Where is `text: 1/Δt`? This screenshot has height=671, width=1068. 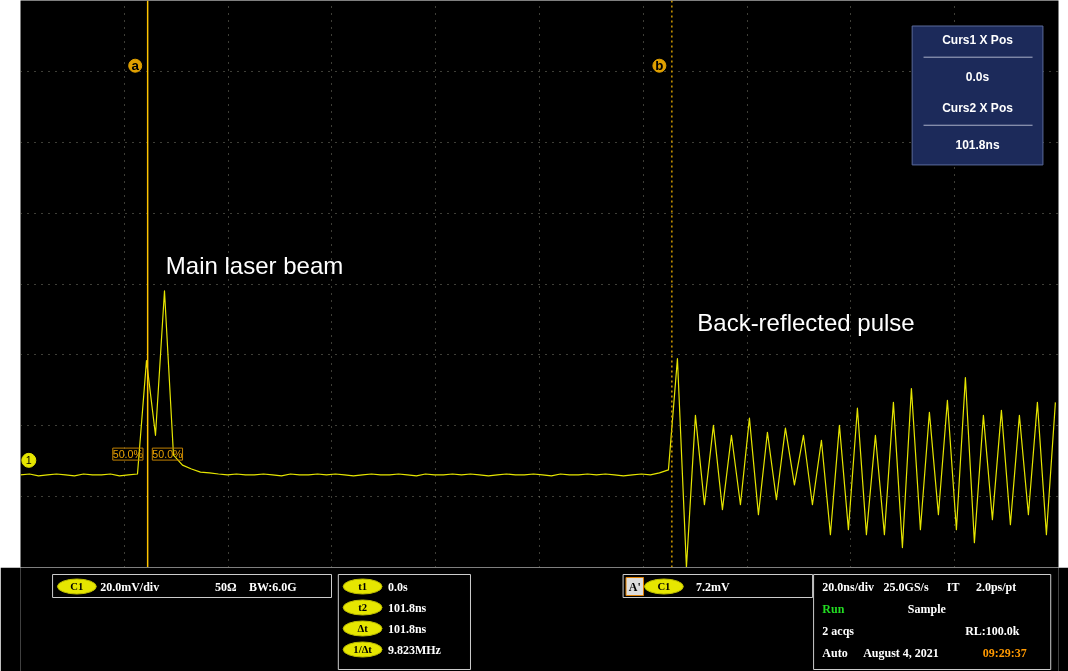
text: 1/Δt is located at coordinates (363, 649).